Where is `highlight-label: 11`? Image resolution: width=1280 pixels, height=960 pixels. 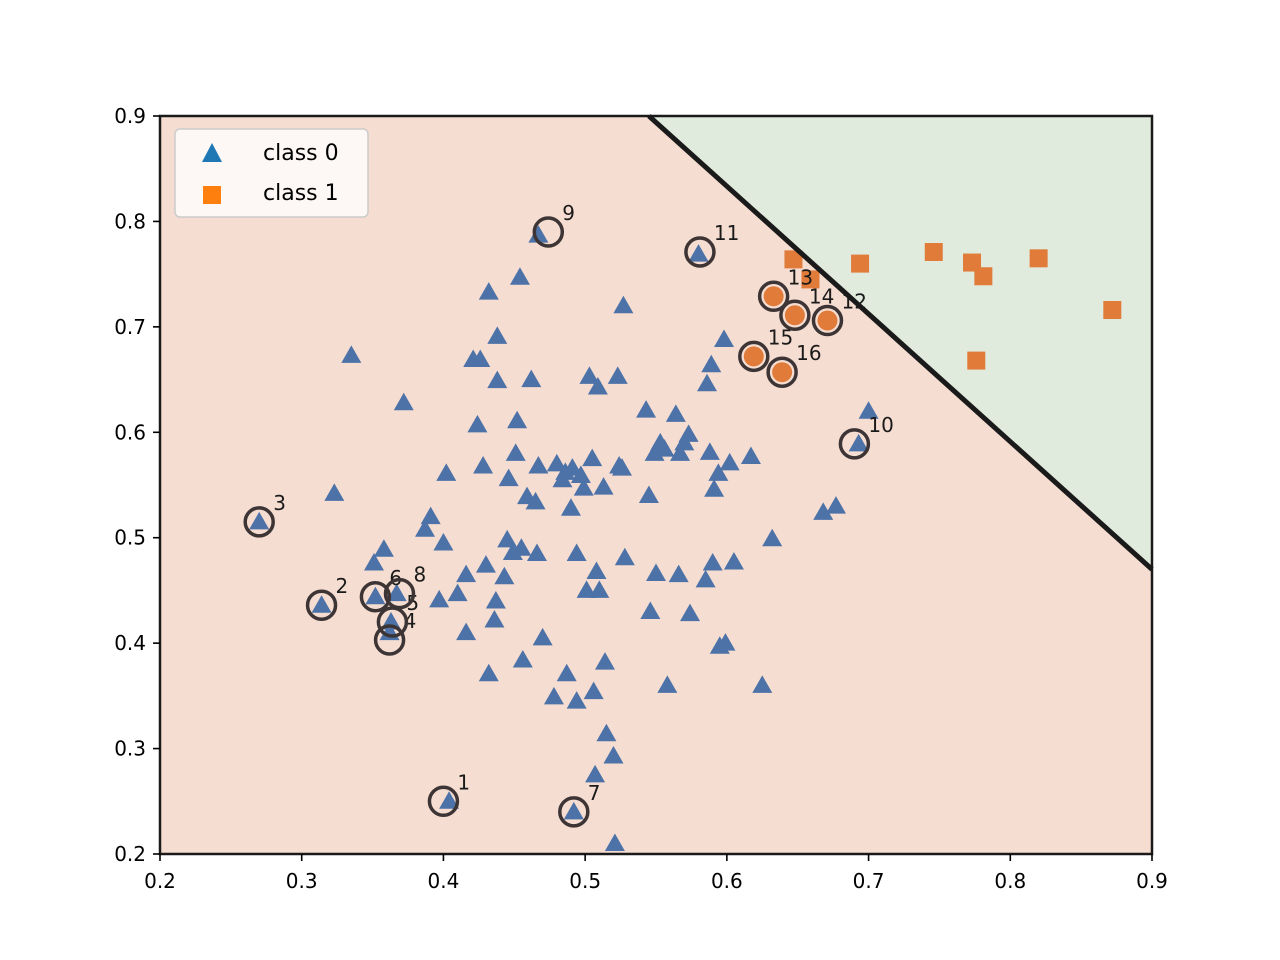 highlight-label: 11 is located at coordinates (726, 233).